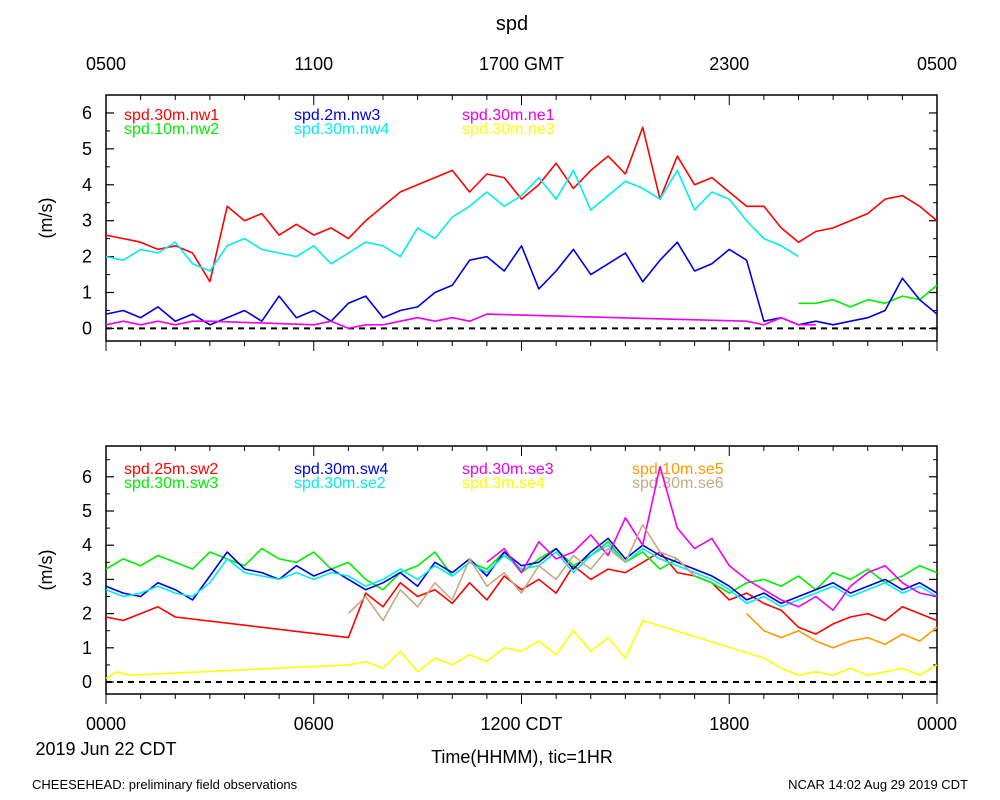 The width and height of the screenshot is (1000, 800). Describe the element at coordinates (508, 115) in the screenshot. I see `legend-entry: spd.30m.ne1` at that location.